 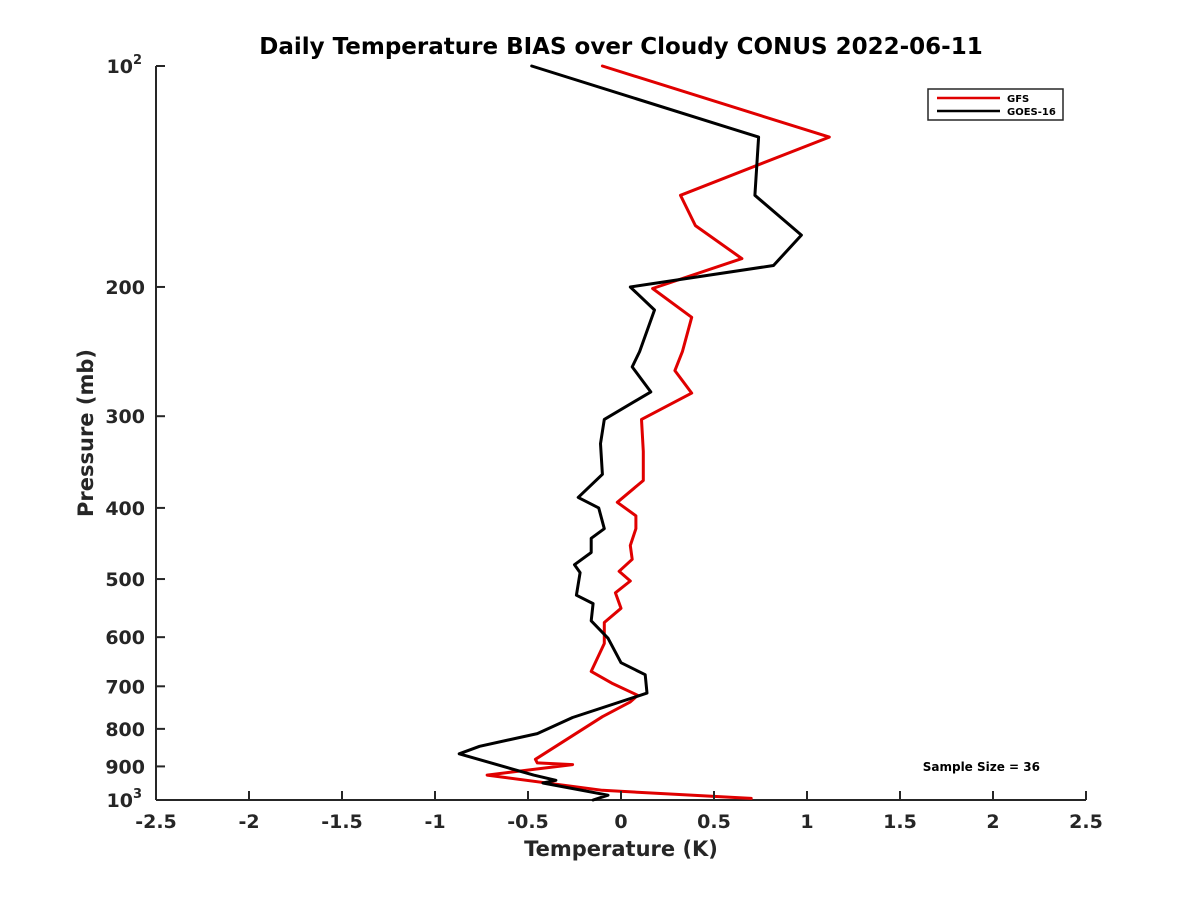 I want to click on x-tick-label: 1.5, so click(x=900, y=822).